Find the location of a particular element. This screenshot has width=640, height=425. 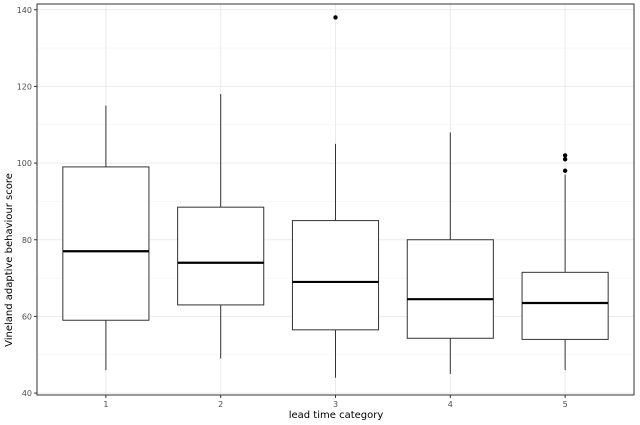

y-tick-label: 120 is located at coordinates (24, 86).